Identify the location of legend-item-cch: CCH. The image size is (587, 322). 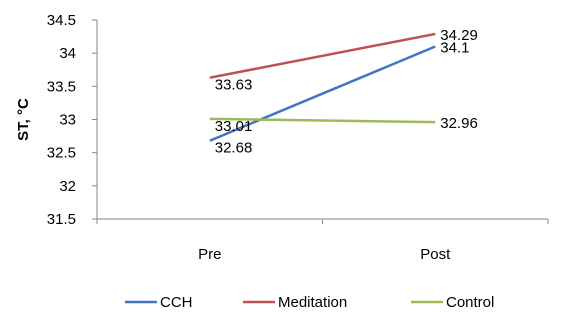
(159, 302).